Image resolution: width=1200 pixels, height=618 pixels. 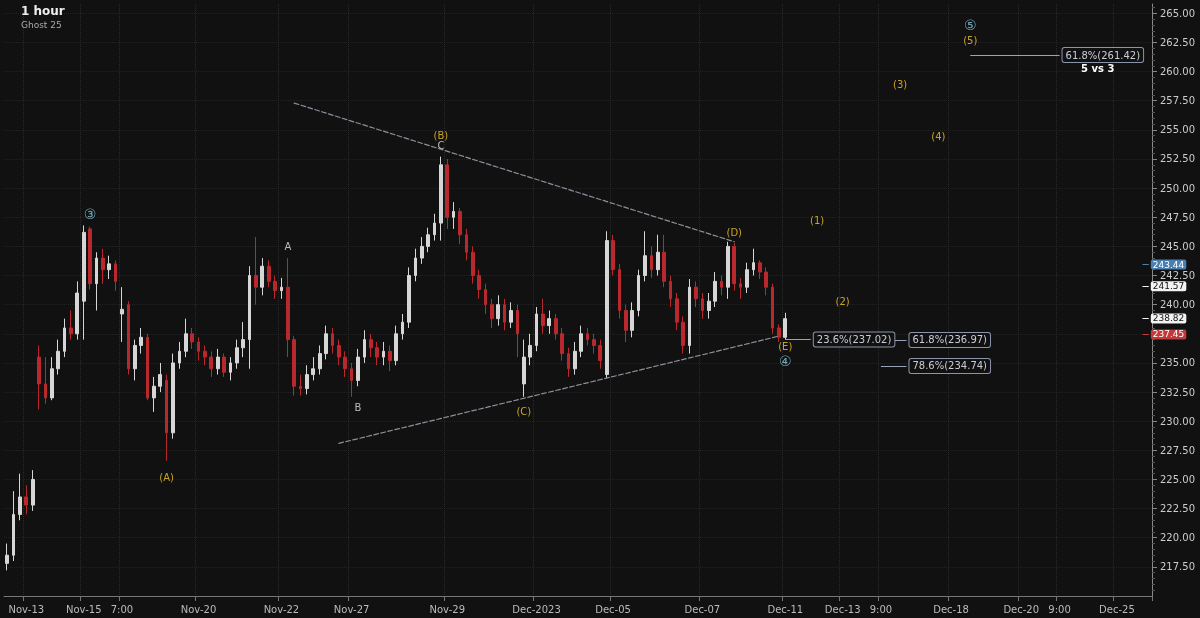 I want to click on x-tick-label: Nov-29, so click(x=447, y=609).